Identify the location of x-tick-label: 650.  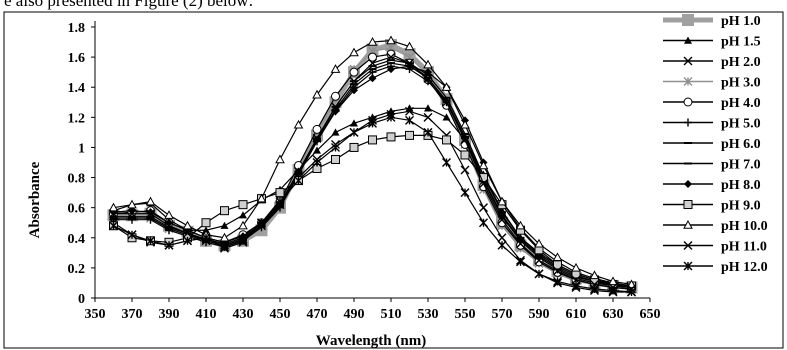
(650, 314).